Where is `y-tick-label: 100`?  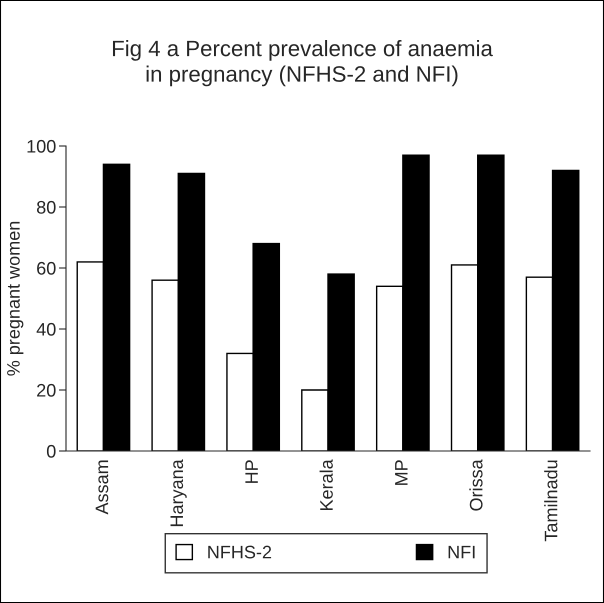
y-tick-label: 100 is located at coordinates (42, 146).